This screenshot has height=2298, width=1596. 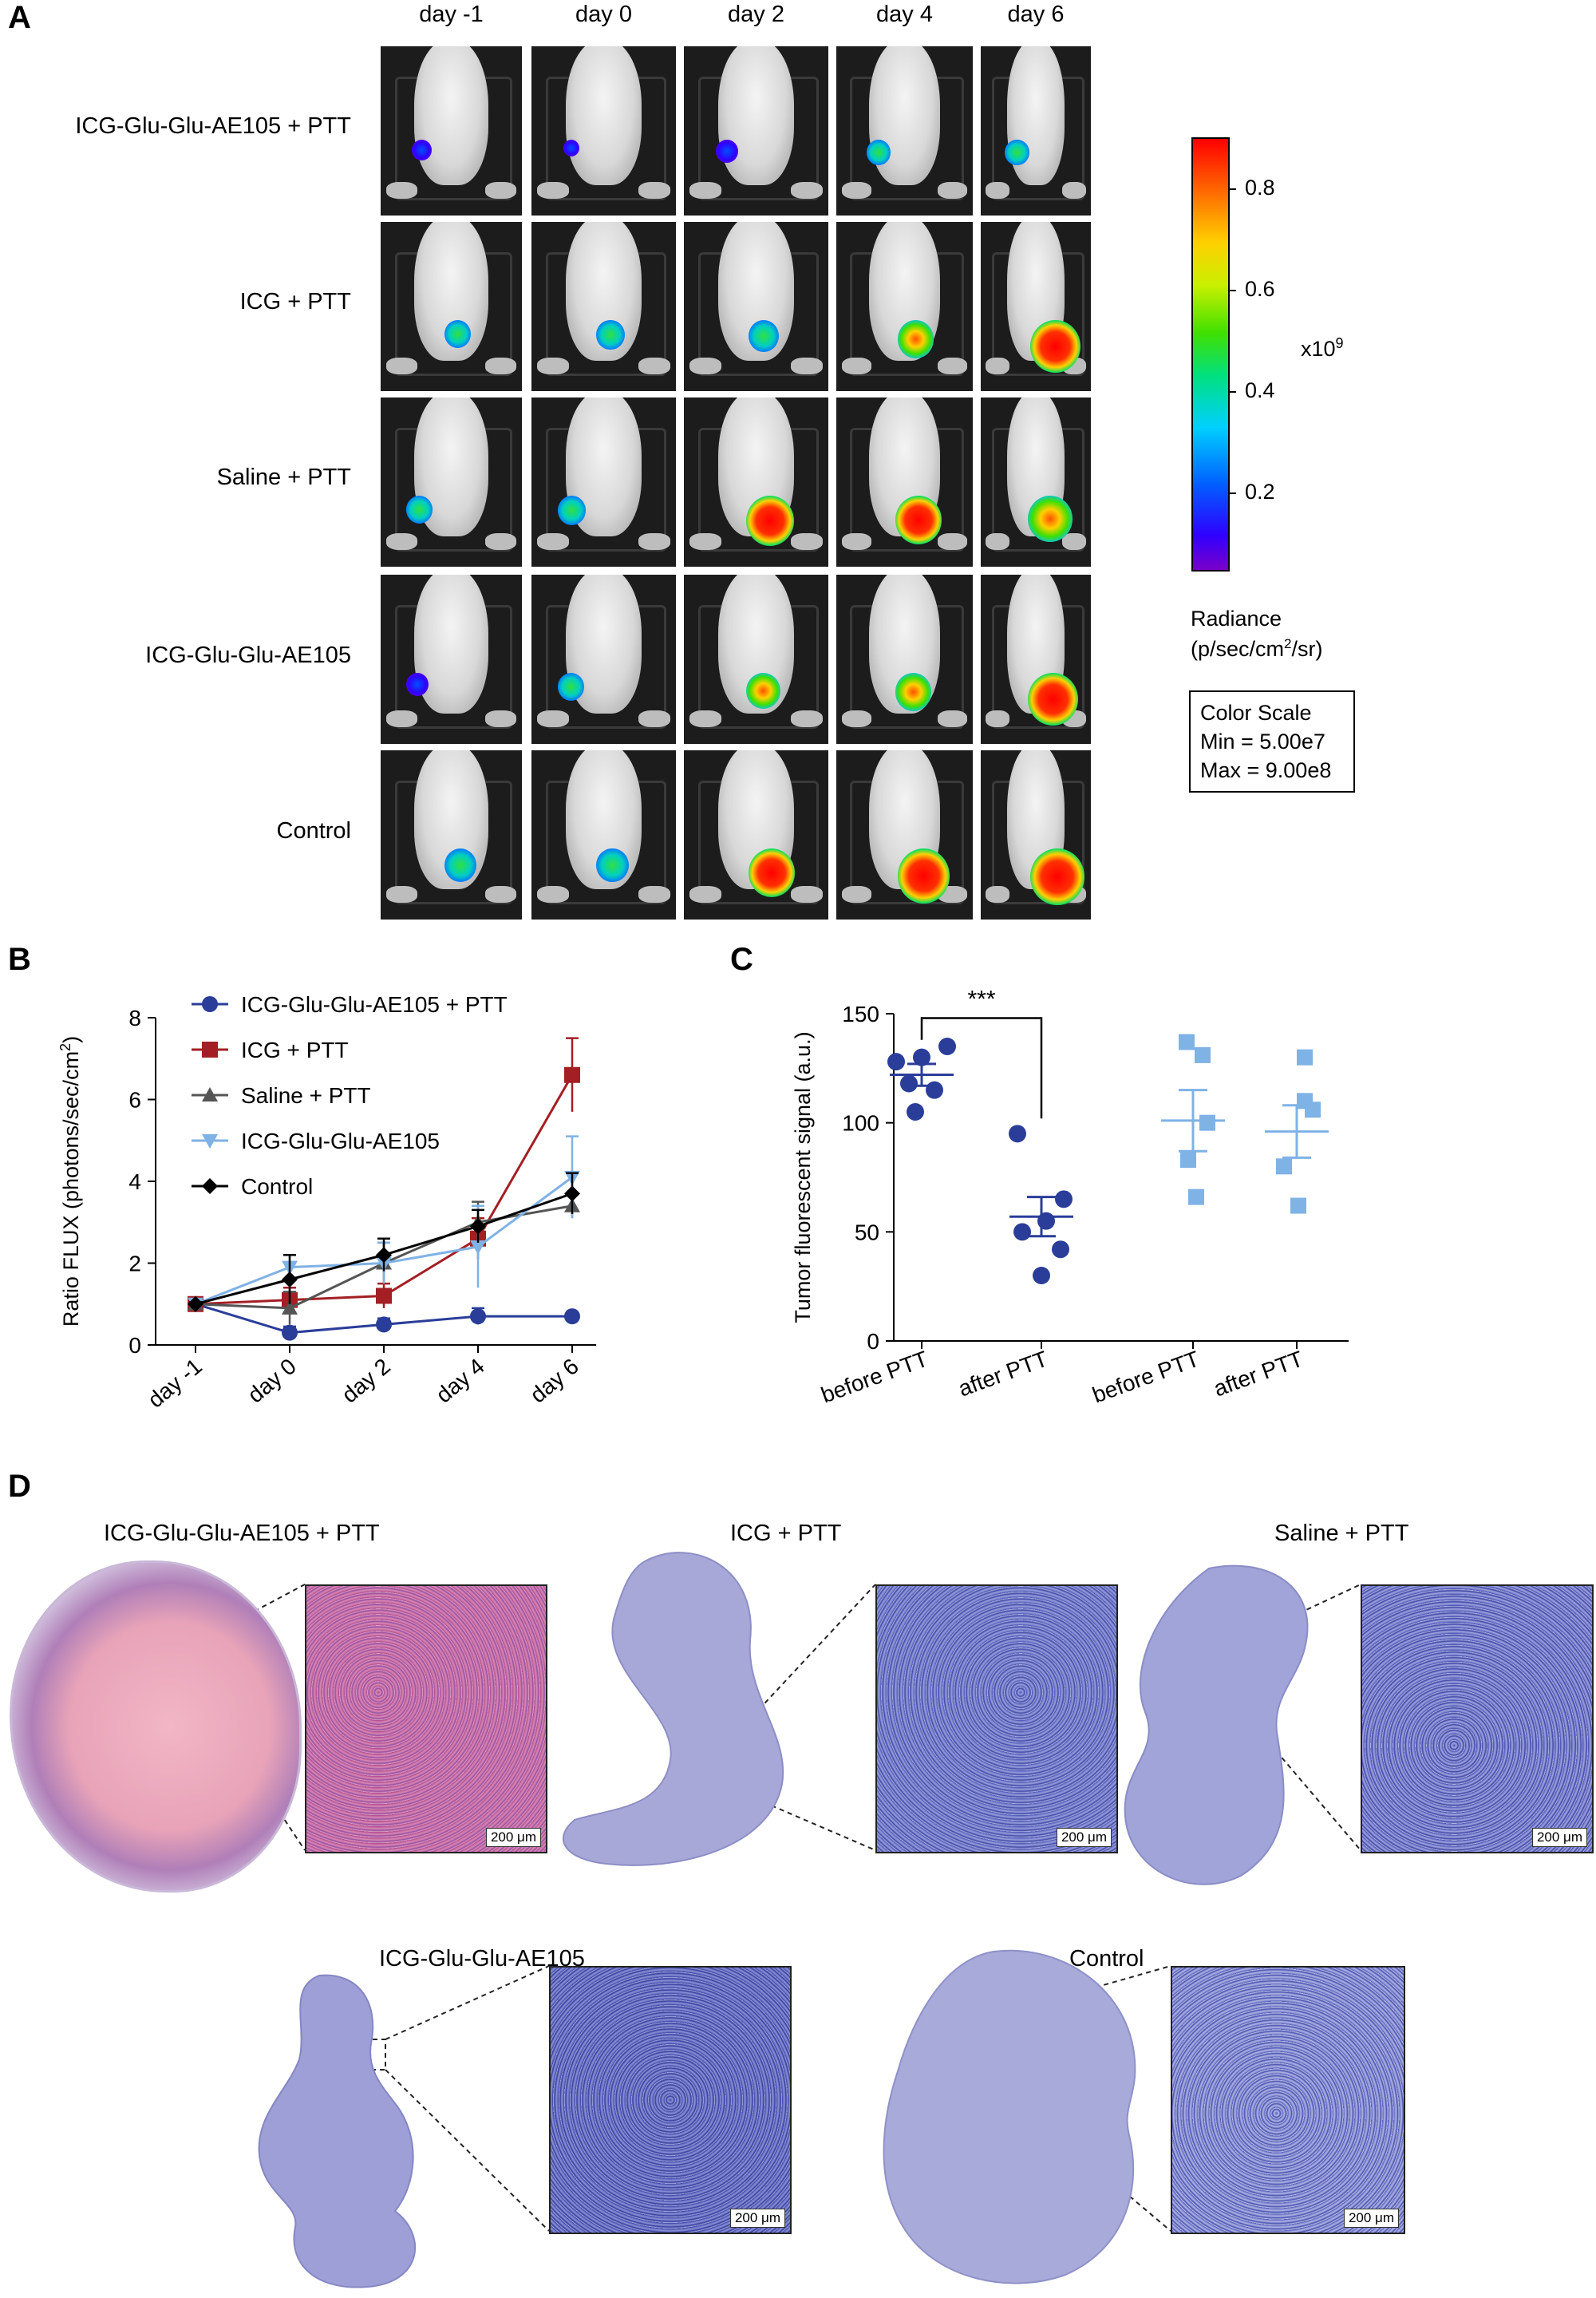 What do you see at coordinates (306, 1095) in the screenshot?
I see `legend-label: Saline + PTT` at bounding box center [306, 1095].